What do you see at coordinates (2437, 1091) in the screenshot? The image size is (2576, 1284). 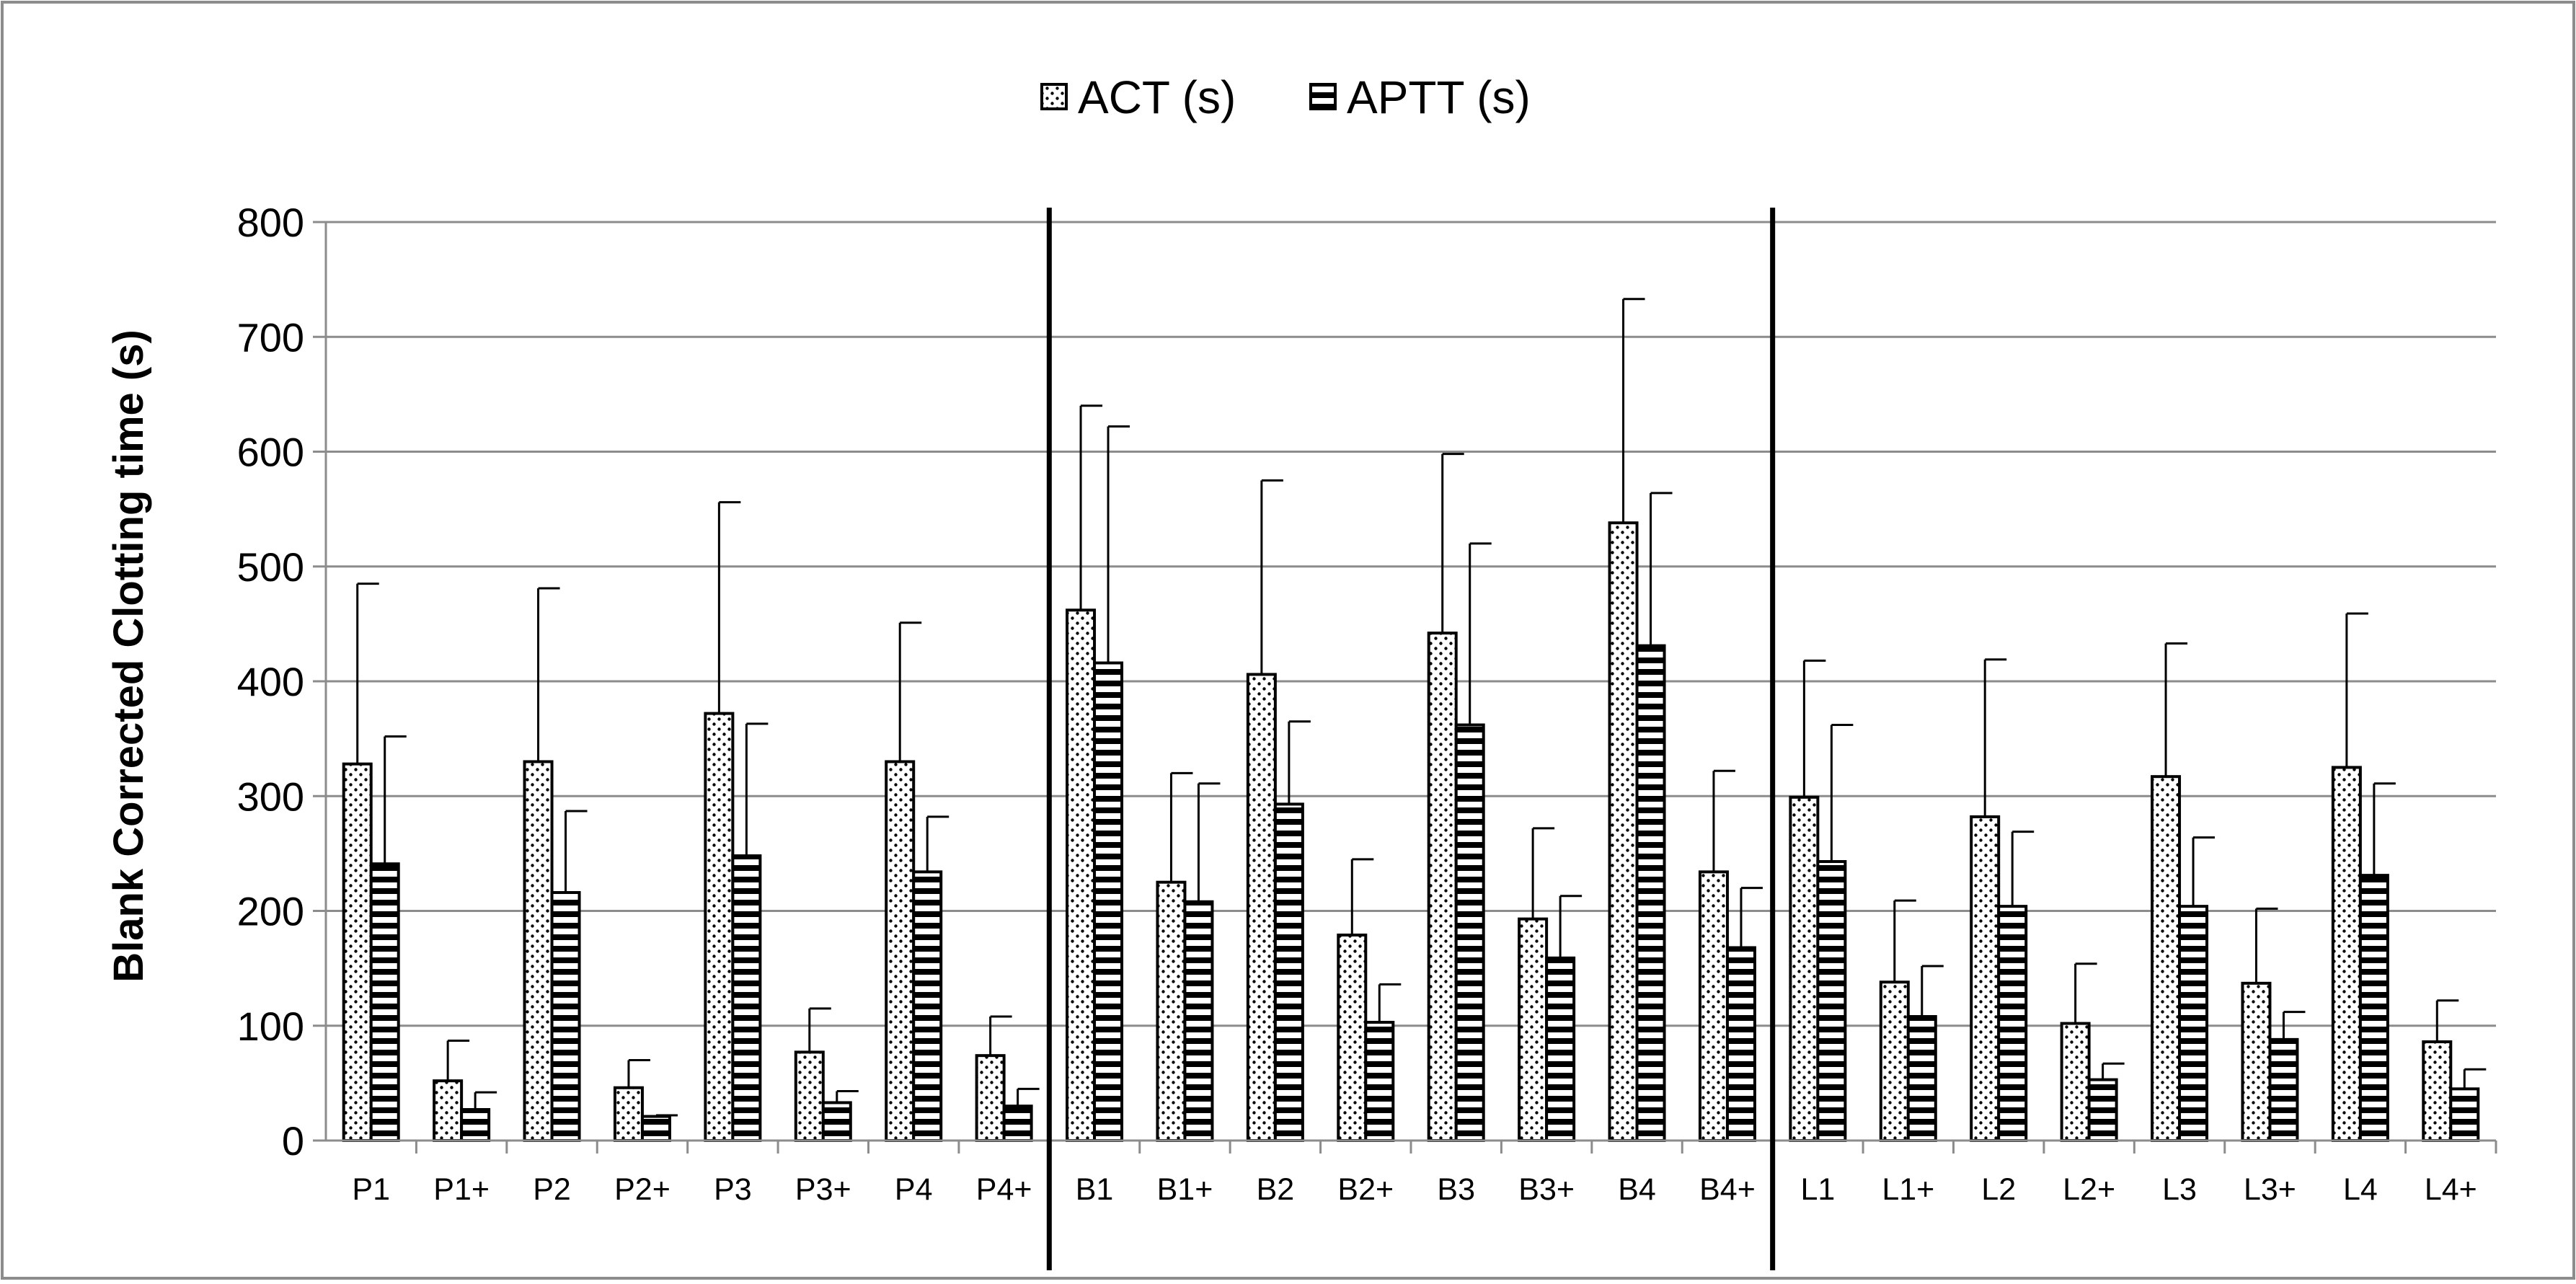 I see `bar-act-L4+` at bounding box center [2437, 1091].